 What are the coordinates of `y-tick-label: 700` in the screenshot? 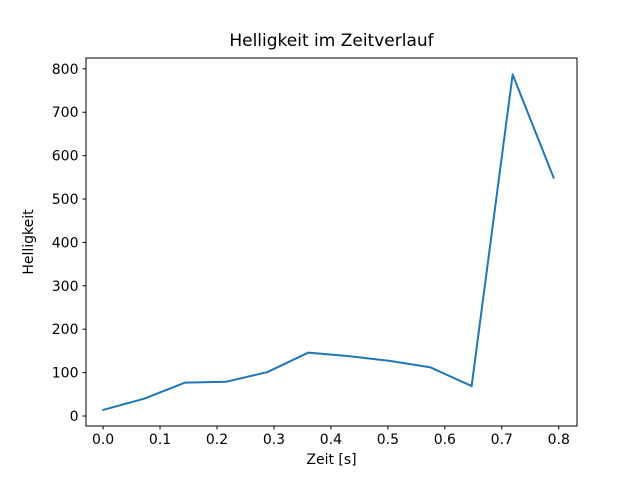 It's located at (65, 113).